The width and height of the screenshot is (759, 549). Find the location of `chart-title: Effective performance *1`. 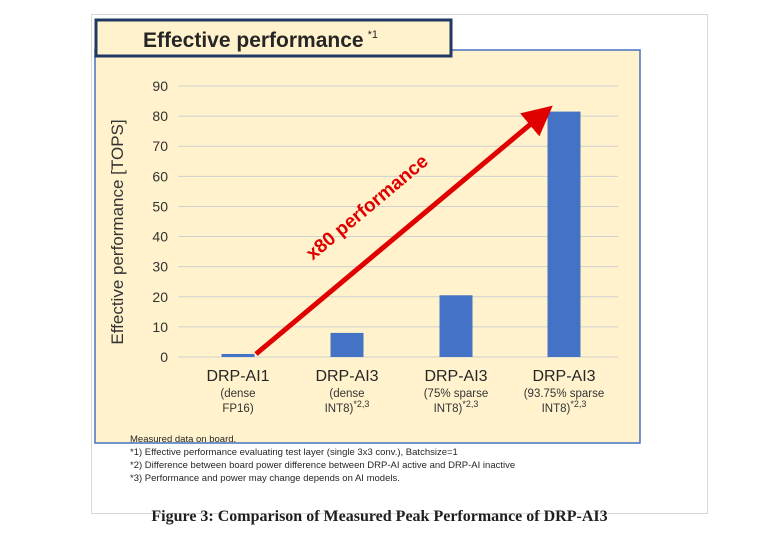

chart-title: Effective performance *1 is located at coordinates (260, 40).